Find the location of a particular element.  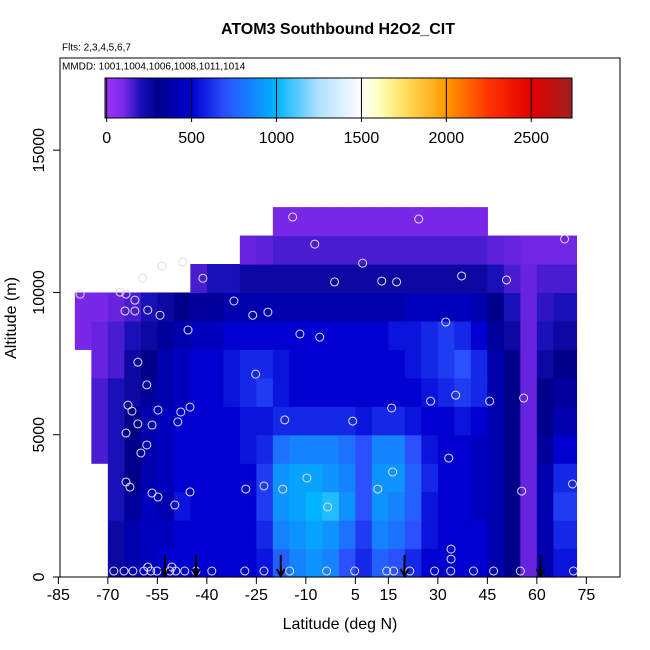

x-tick-label: -10 is located at coordinates (305, 595).